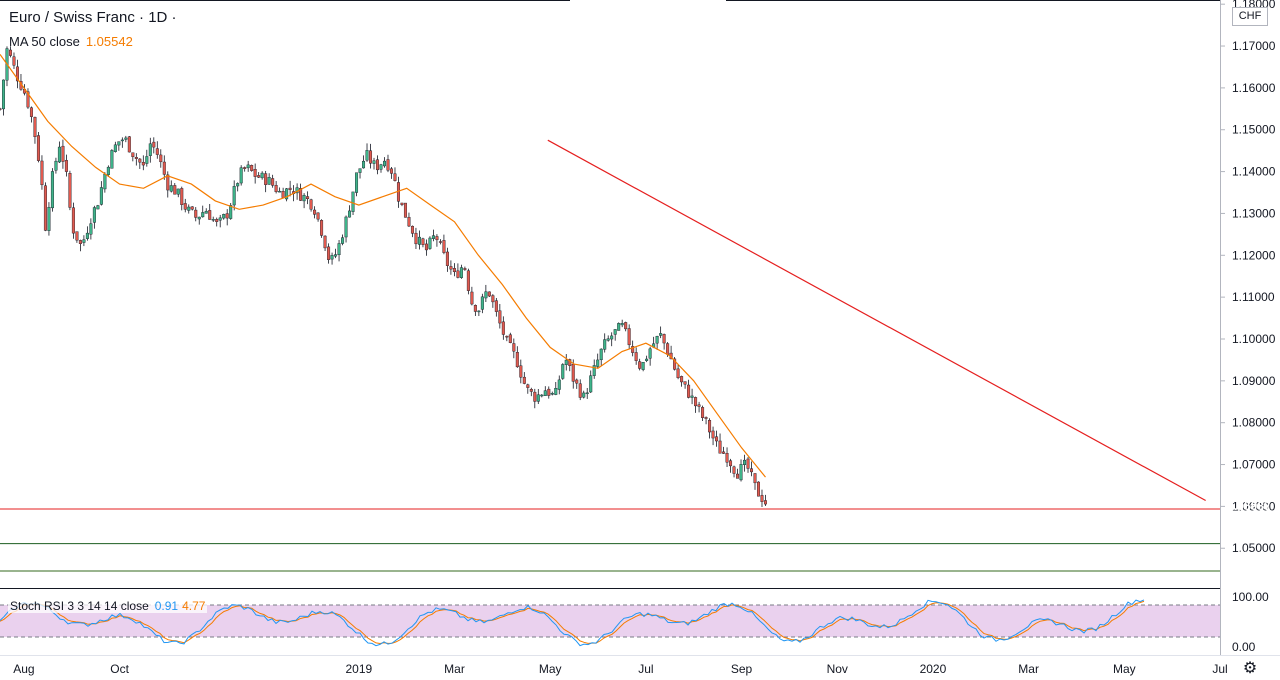  What do you see at coordinates (550, 669) in the screenshot?
I see `x-tick-label: May` at bounding box center [550, 669].